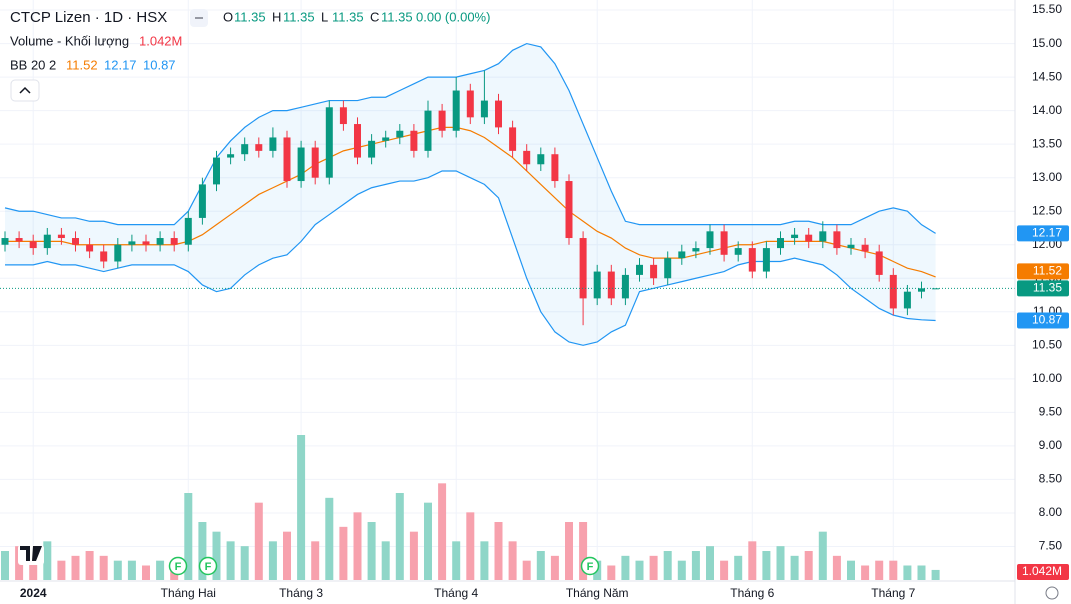  Describe the element at coordinates (276, 16) in the screenshot. I see `ohlc-key: H` at that location.